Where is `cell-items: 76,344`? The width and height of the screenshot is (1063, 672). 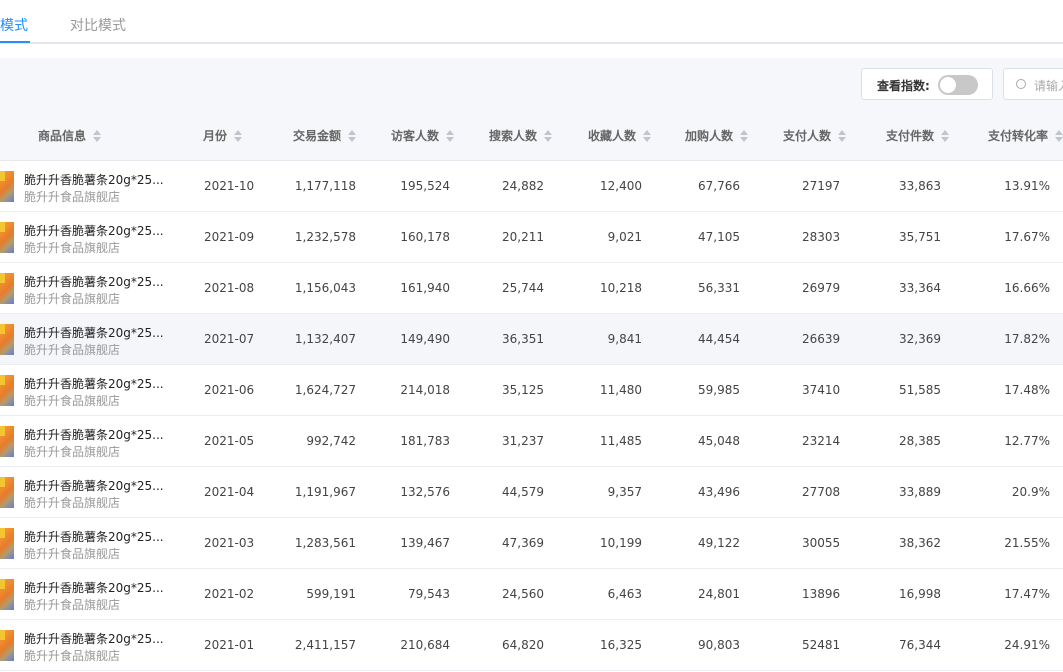 cell-items: 76,344 is located at coordinates (920, 645).